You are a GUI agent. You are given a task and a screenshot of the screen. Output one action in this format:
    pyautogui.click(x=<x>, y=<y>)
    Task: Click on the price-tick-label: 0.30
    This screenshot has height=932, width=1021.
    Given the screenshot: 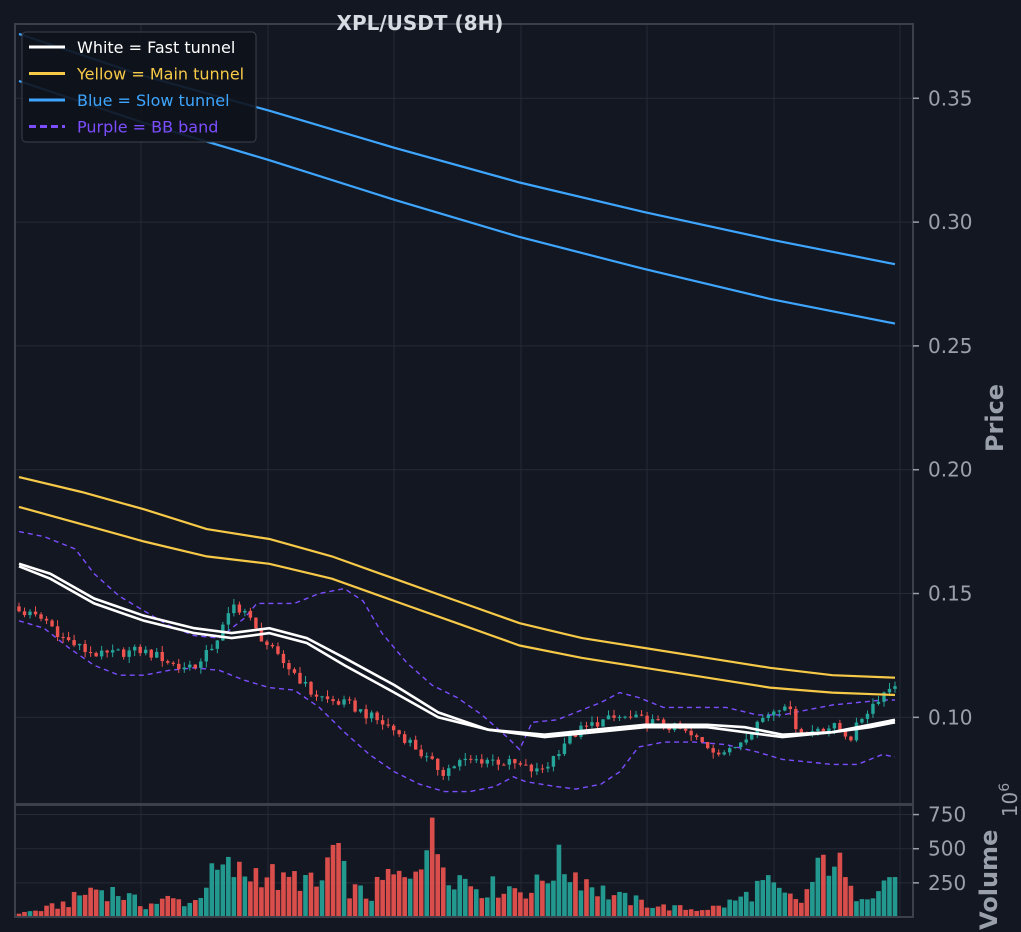 What is the action you would take?
    pyautogui.click(x=950, y=222)
    